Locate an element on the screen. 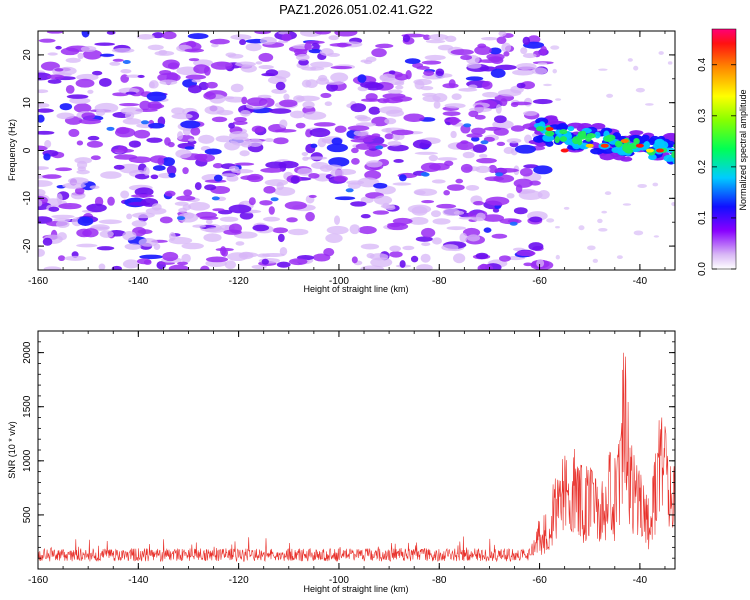 Image resolution: width=750 pixels, height=600 pixels. heatmap-x-tick-label: -100 is located at coordinates (339, 281).